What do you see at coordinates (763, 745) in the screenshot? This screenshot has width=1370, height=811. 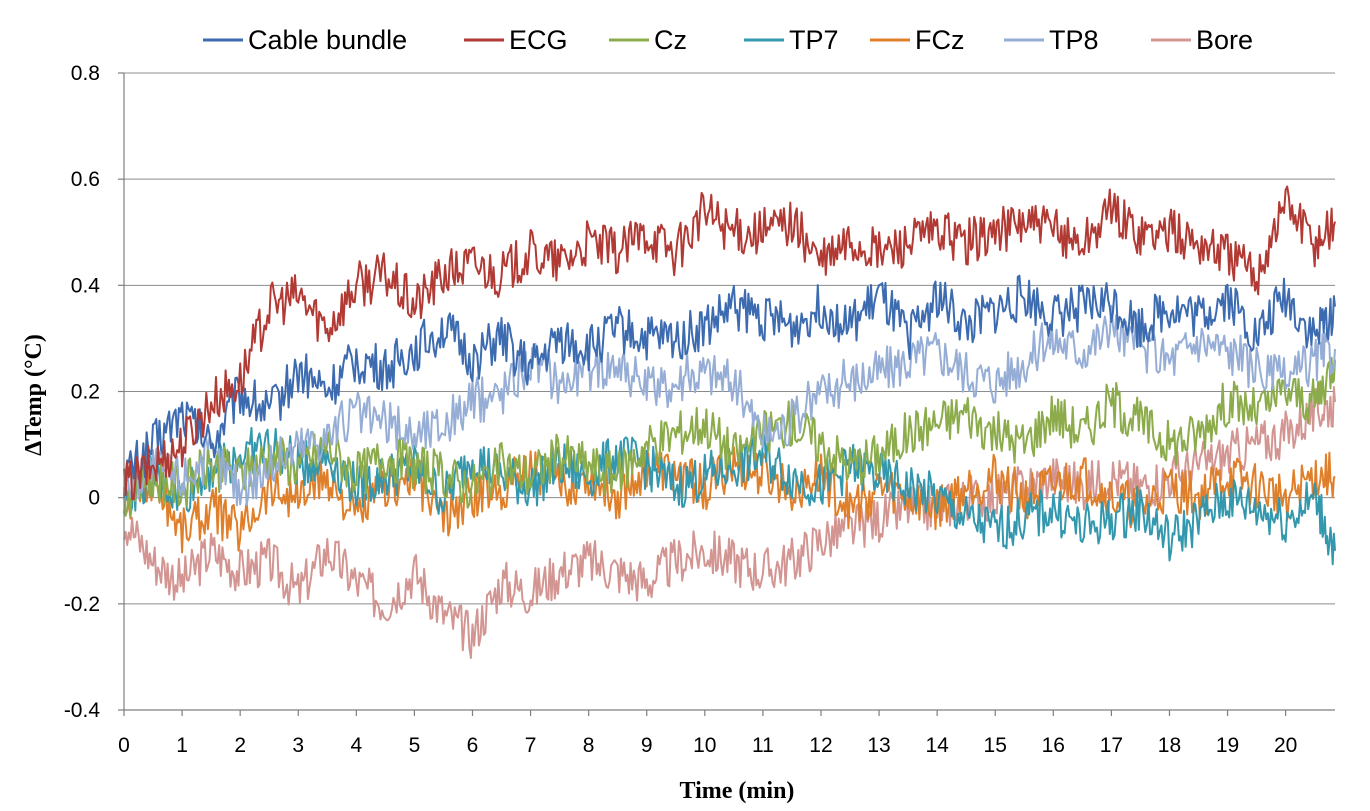 I see `x-tick-label-11: 11` at bounding box center [763, 745].